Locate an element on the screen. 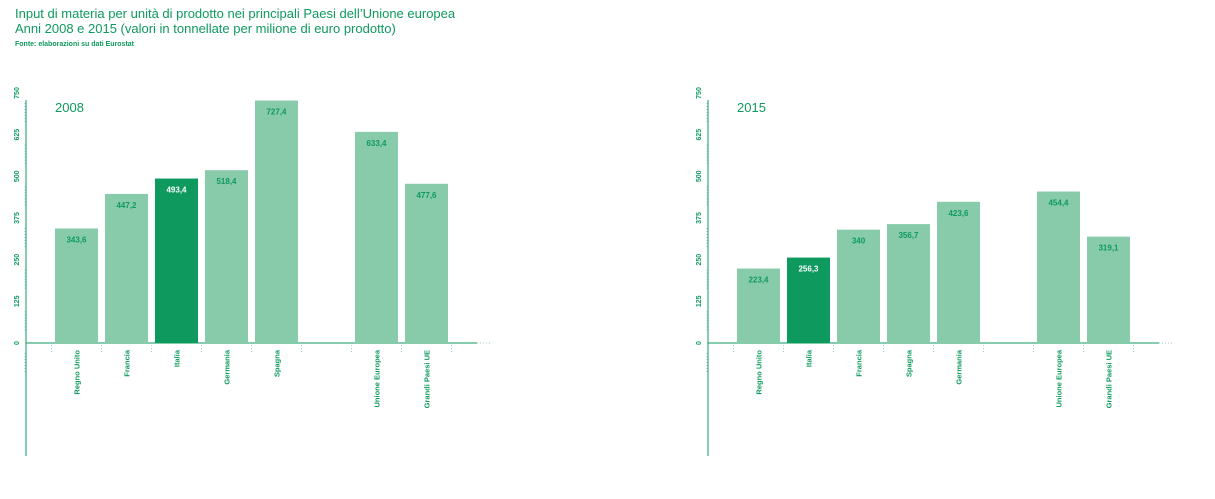  data-label-grandi-paesi-ue: 319,1 is located at coordinates (1108, 248).